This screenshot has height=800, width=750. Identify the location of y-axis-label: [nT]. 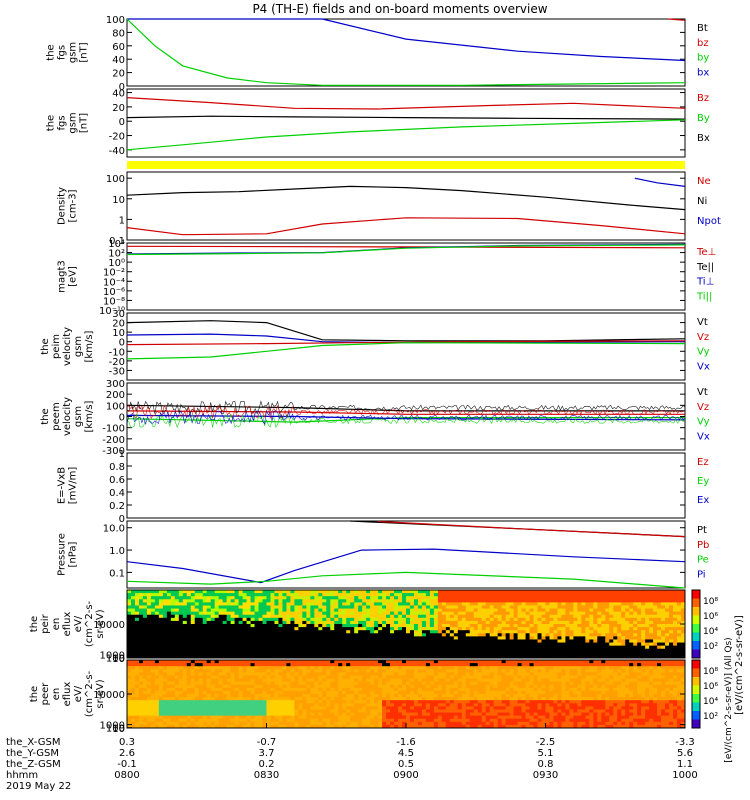
(84, 123).